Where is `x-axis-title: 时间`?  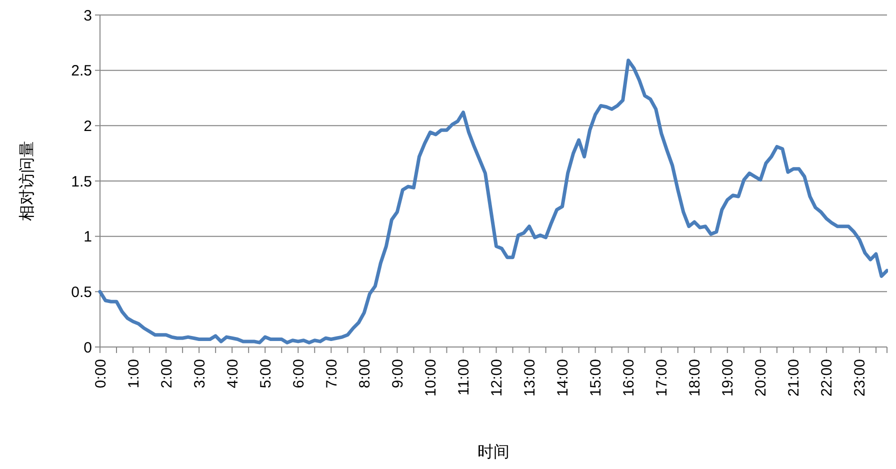 x-axis-title: 时间 is located at coordinates (494, 452).